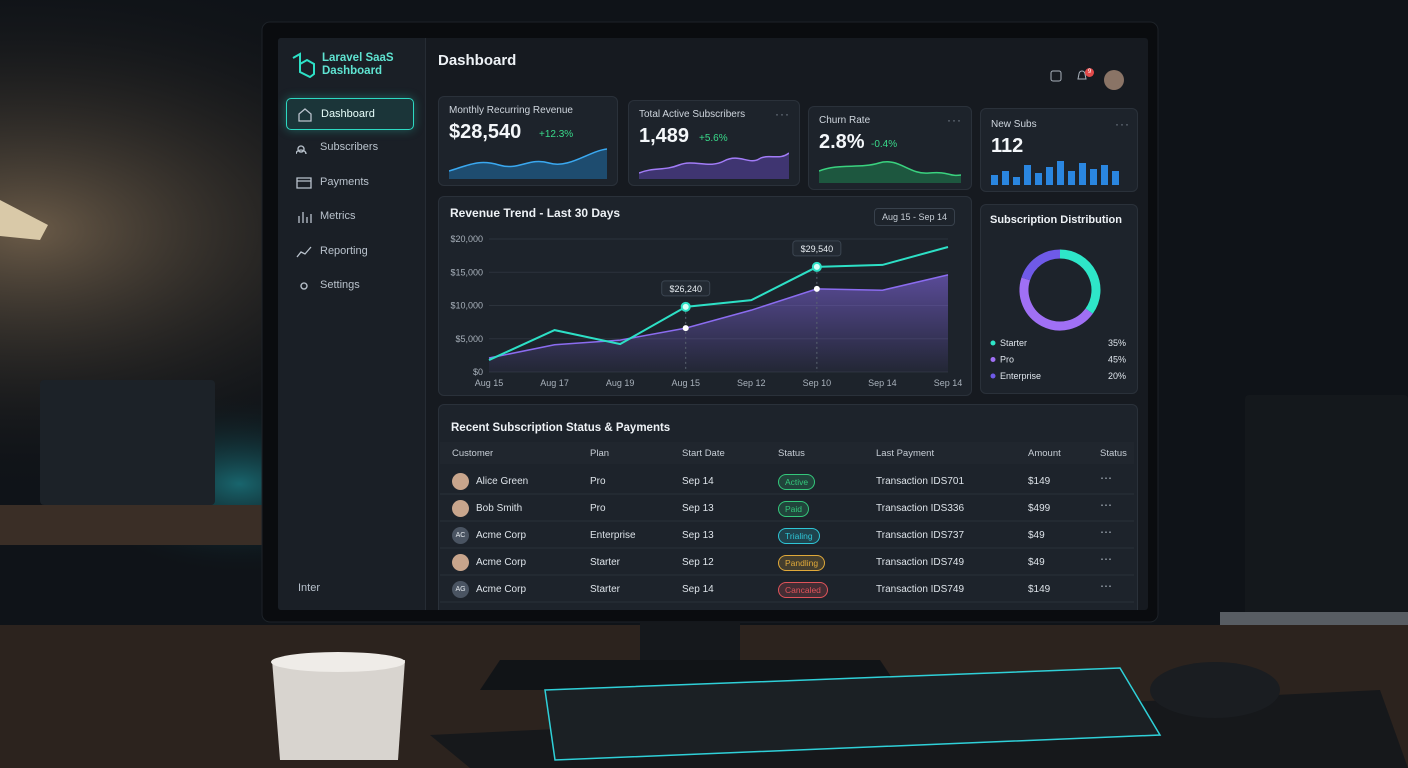 The height and width of the screenshot is (768, 1408). Describe the element at coordinates (556, 134) in the screenshot. I see `kpi-change: +12.3%` at that location.